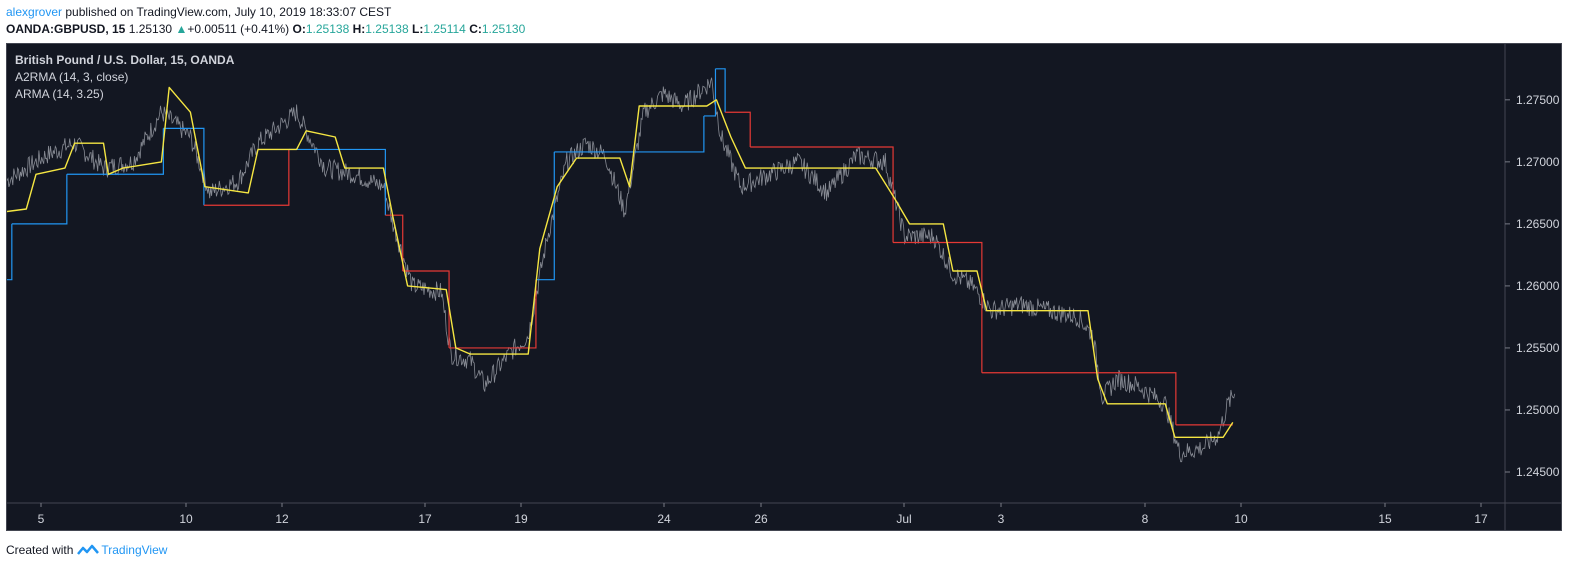 This screenshot has height=568, width=1569. I want to click on x-tick-label: 26, so click(761, 519).